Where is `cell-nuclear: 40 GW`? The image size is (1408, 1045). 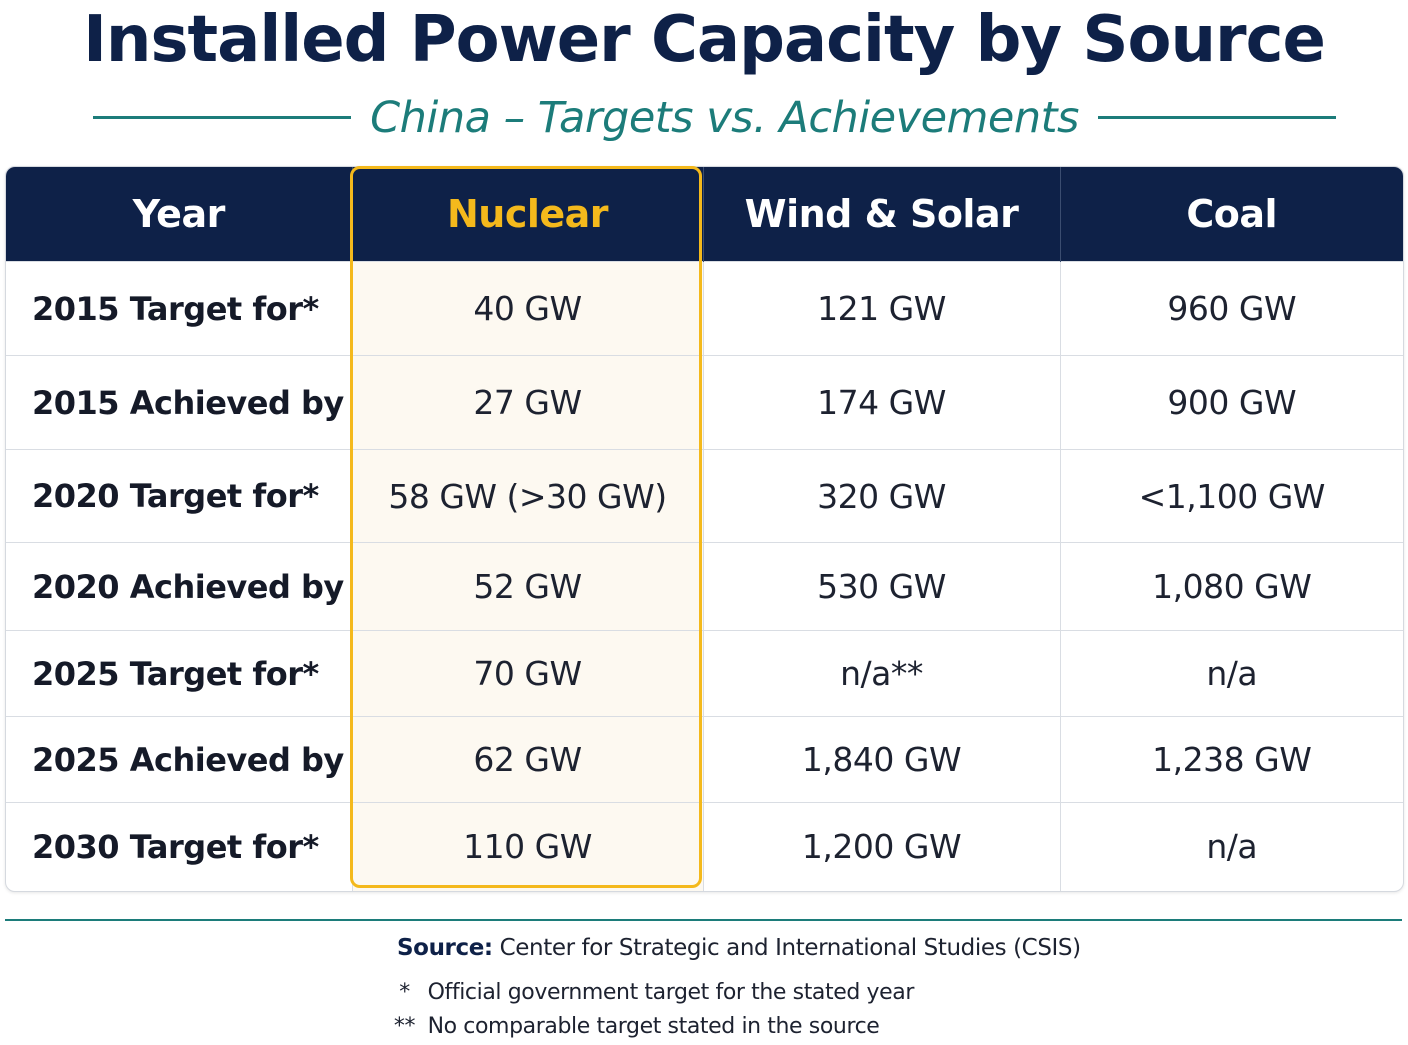 cell-nuclear: 40 GW is located at coordinates (528, 308).